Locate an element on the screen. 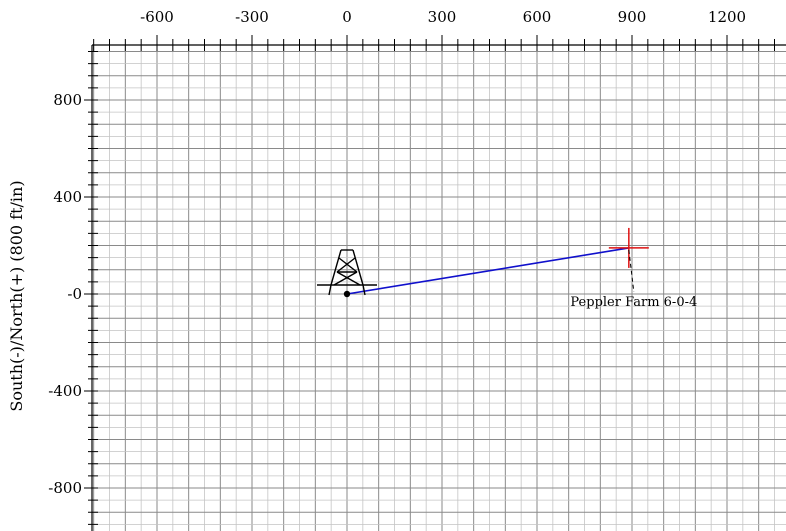  y-tick-label: -0 is located at coordinates (74, 294).